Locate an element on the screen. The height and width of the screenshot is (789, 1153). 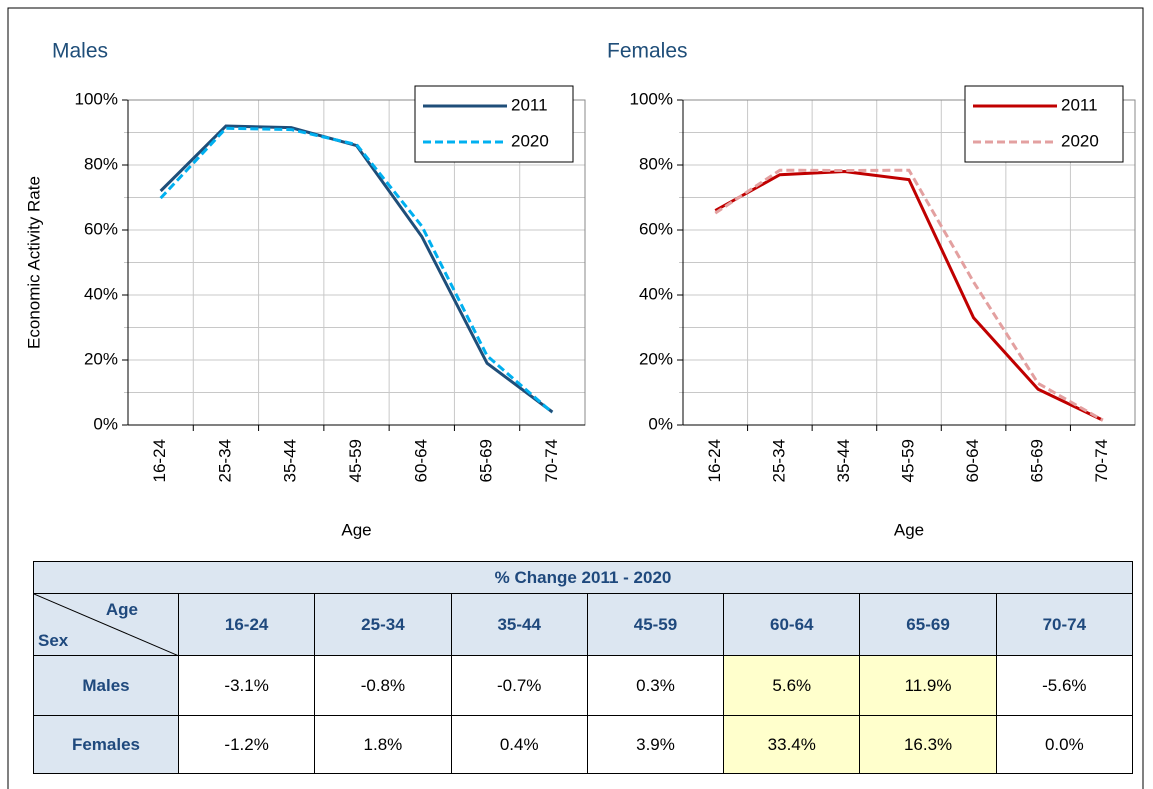
table-cell: -1.2% is located at coordinates (246, 744).